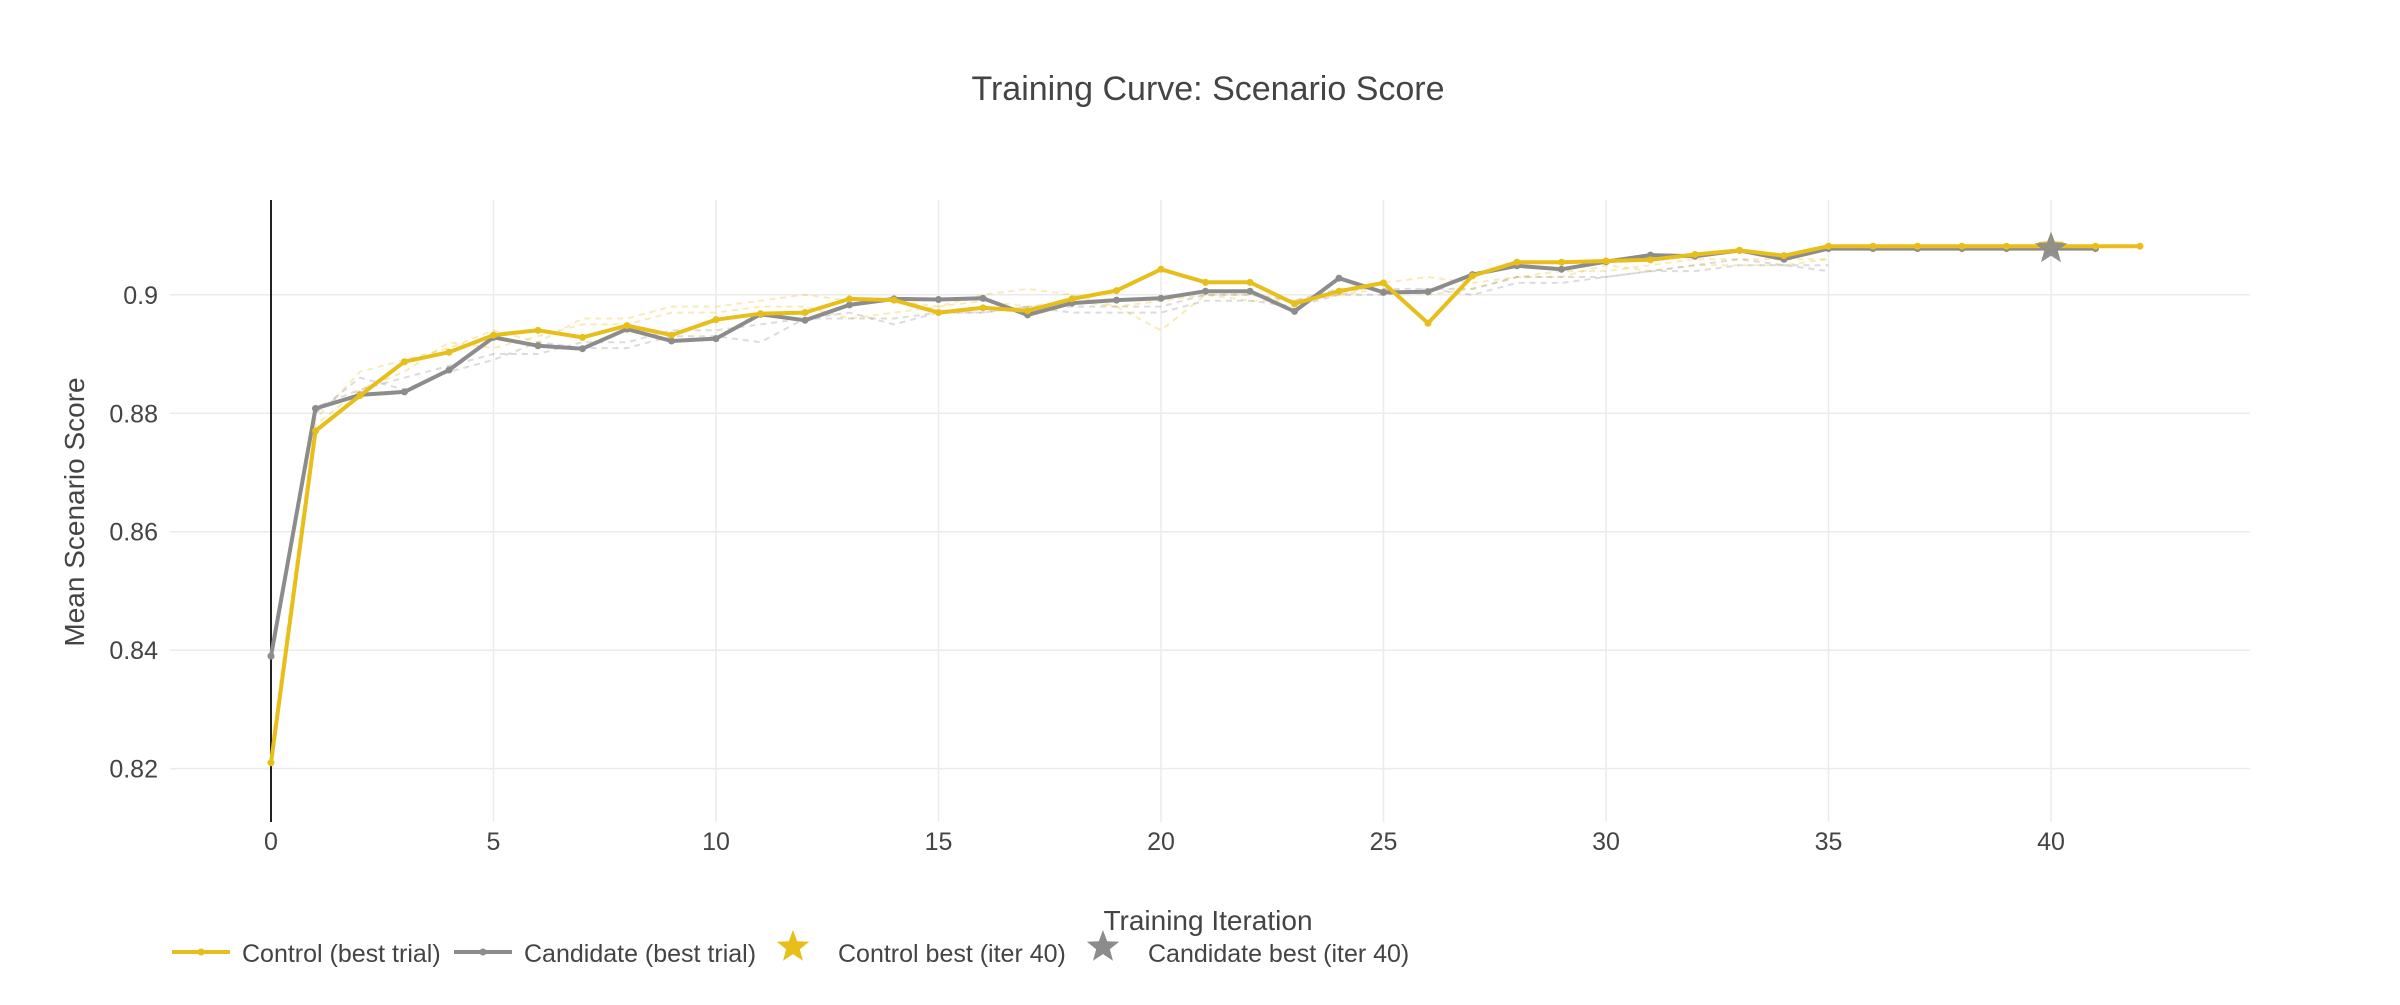 The width and height of the screenshot is (2400, 1005). I want to click on legend-label-candidate: Candidate (best trial), so click(640, 954).